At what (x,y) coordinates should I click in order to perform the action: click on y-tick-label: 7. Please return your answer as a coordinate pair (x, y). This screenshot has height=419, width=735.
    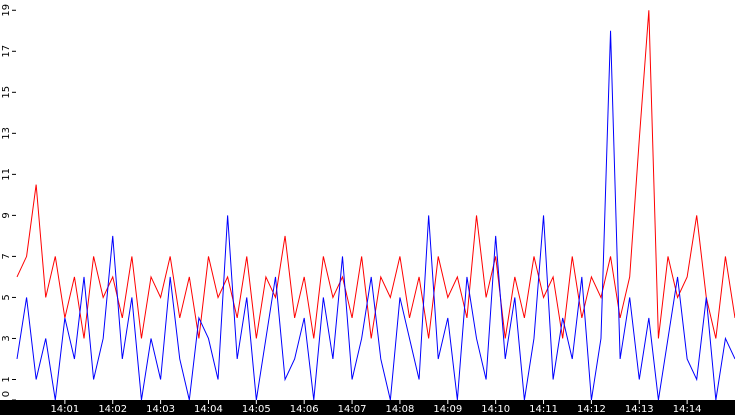
    Looking at the image, I should click on (6, 256).